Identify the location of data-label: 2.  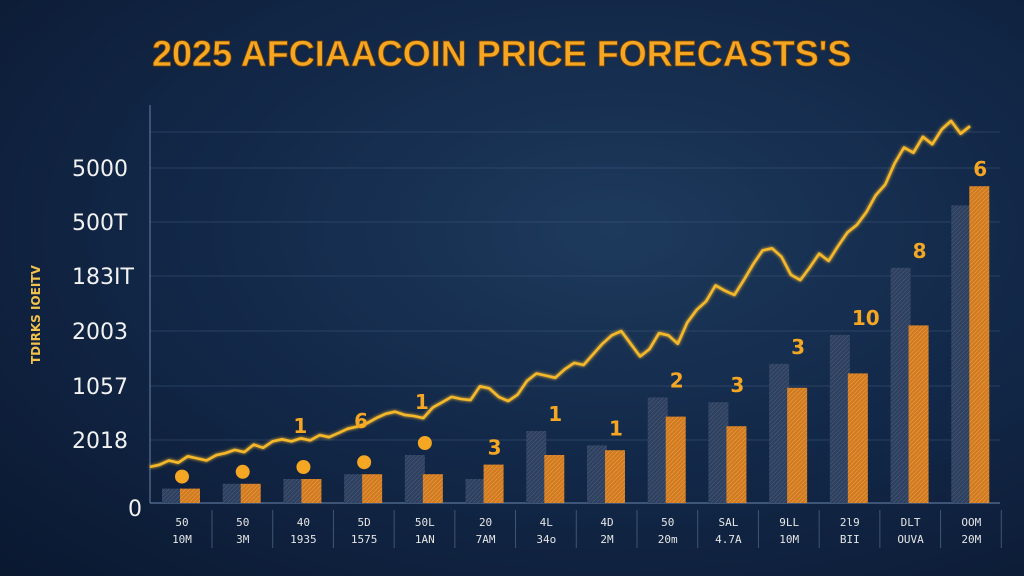
(677, 380).